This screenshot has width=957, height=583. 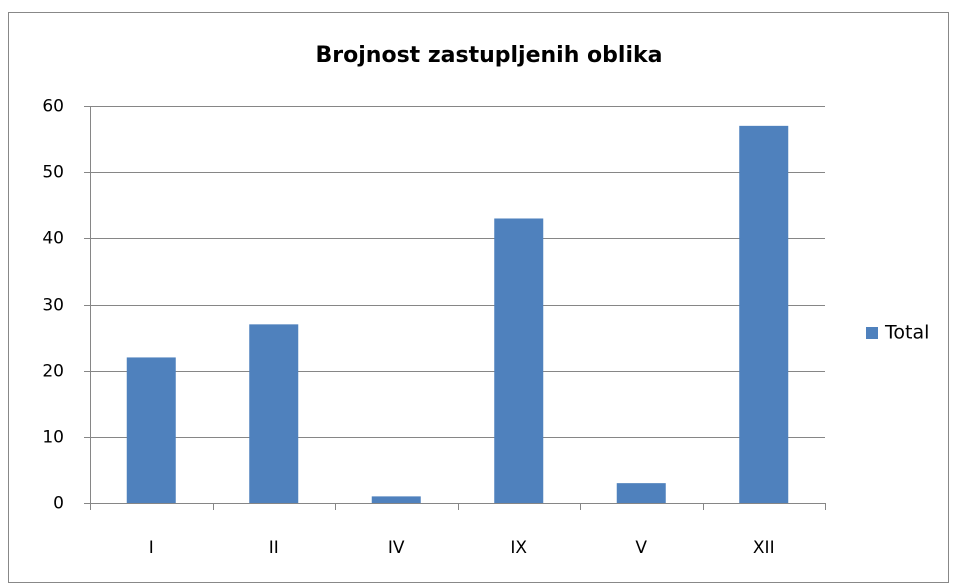 I want to click on x-tick-label: IV, so click(x=396, y=548).